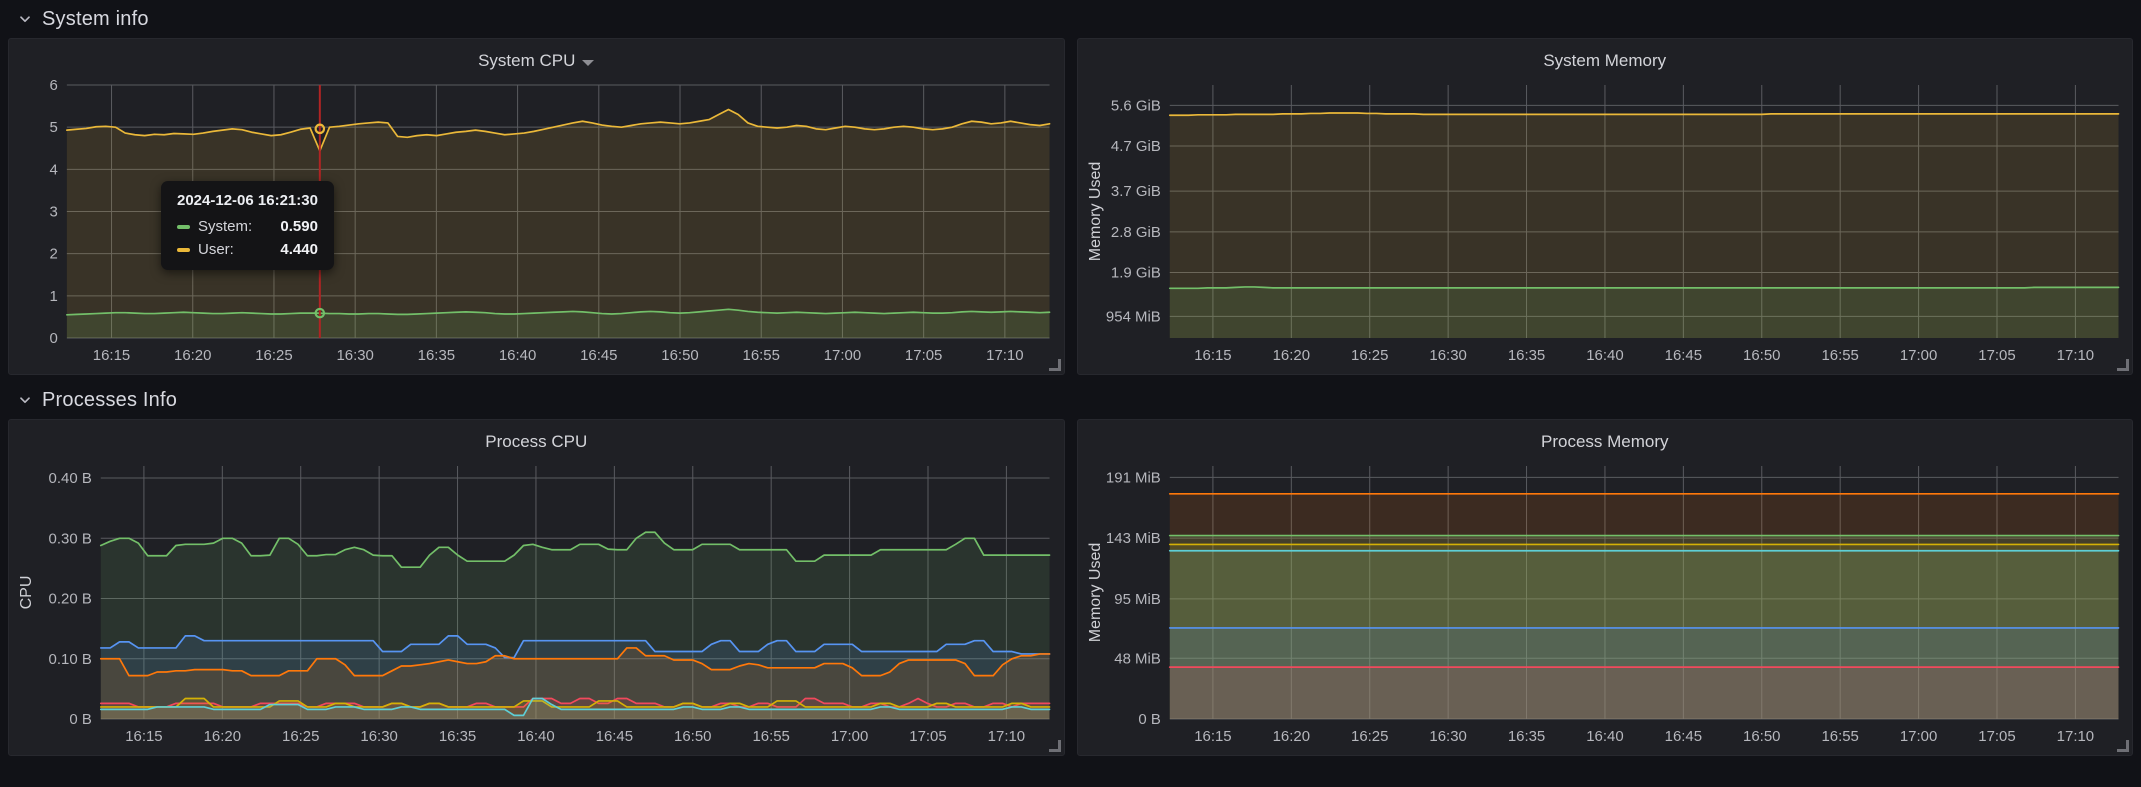  What do you see at coordinates (1070, 19) in the screenshot?
I see `row-header-system-info: System info` at bounding box center [1070, 19].